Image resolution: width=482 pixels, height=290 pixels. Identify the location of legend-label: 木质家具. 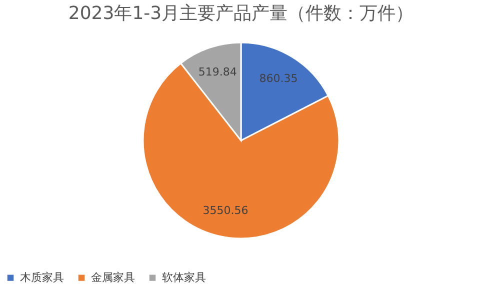
(42, 277).